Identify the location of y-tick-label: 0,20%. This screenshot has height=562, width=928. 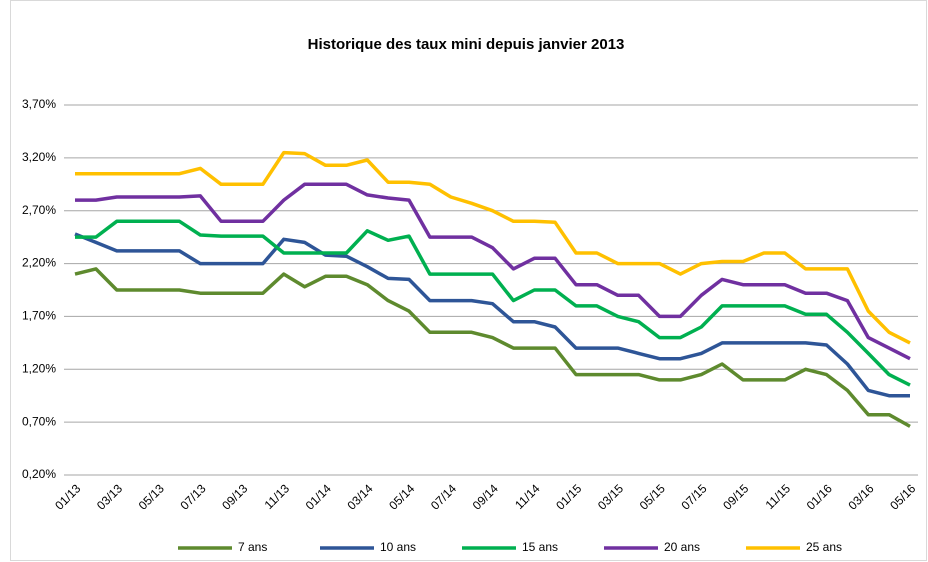
(39, 474).